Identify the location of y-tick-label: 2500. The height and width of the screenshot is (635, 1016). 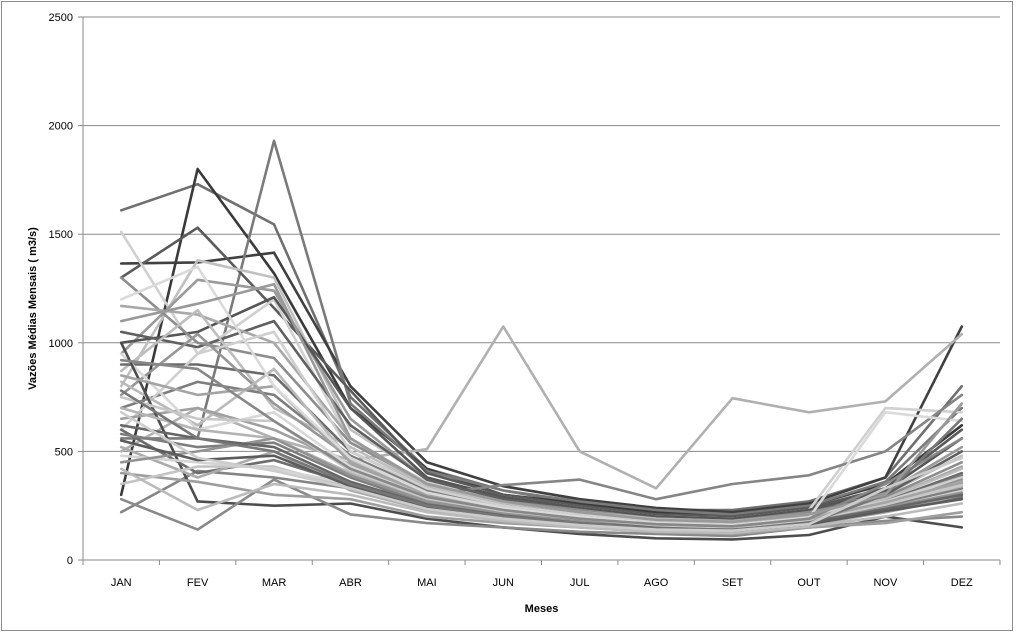
(61, 18).